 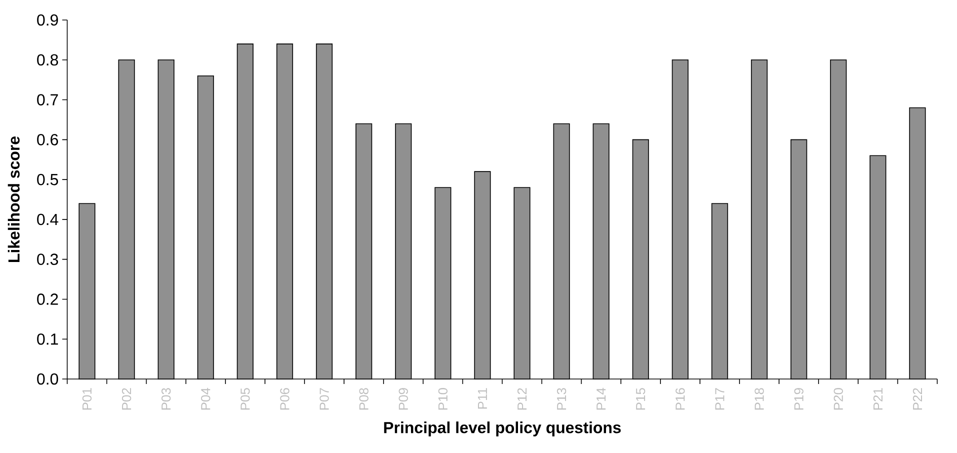 What do you see at coordinates (443, 399) in the screenshot?
I see `x-tick-label: P10` at bounding box center [443, 399].